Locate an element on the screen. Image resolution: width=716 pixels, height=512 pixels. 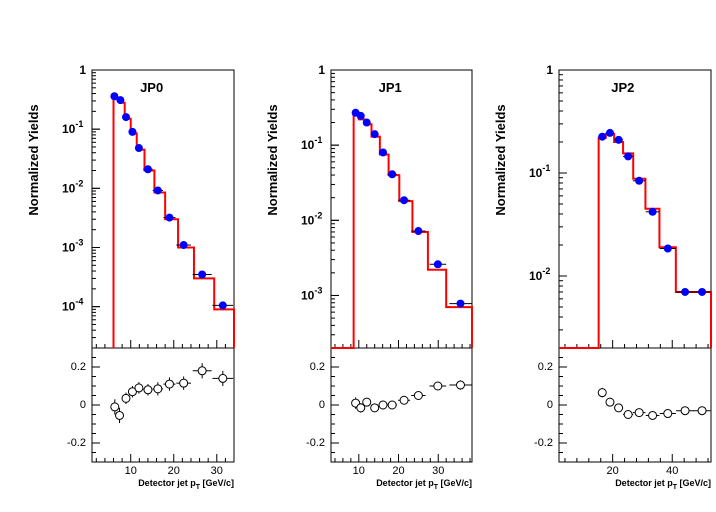
x-tick-label: 40 is located at coordinates (672, 471).